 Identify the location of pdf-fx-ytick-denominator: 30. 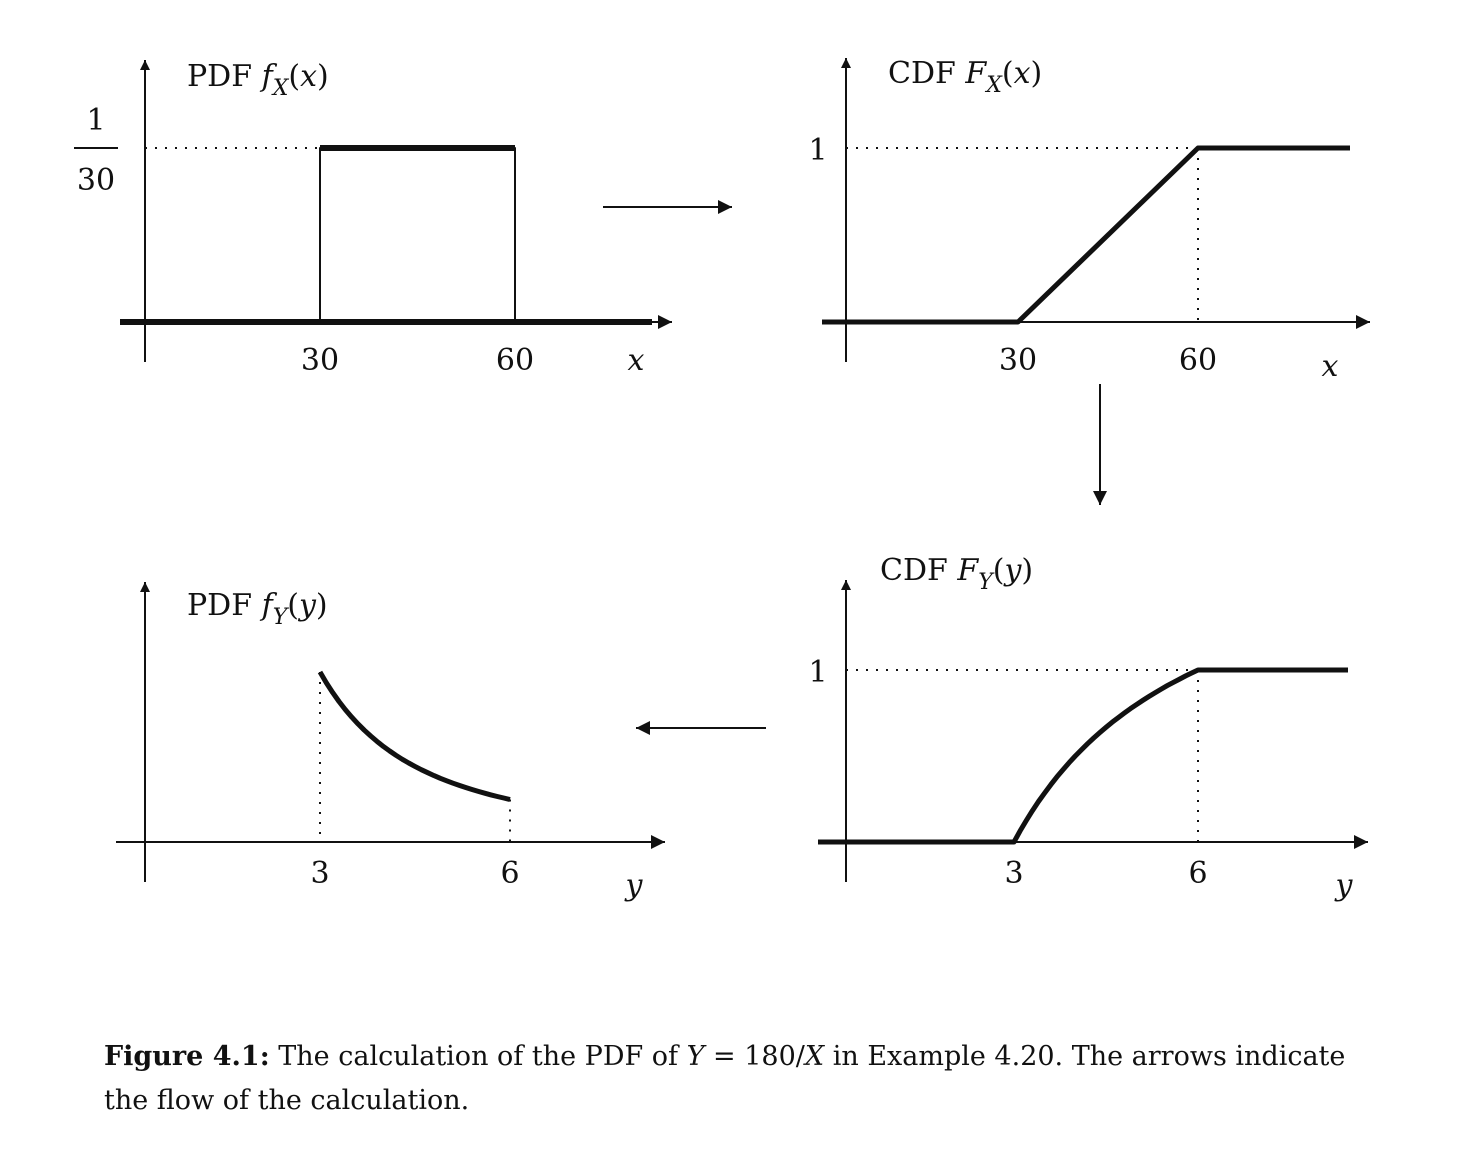
(96, 180).